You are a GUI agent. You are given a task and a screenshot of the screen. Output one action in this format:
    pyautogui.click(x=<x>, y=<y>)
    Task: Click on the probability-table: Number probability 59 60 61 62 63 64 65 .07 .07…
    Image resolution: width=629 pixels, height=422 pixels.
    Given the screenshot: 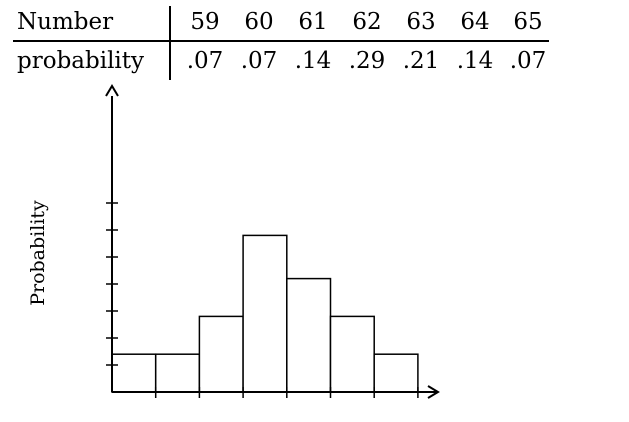 What is the action you would take?
    pyautogui.click(x=281, y=43)
    